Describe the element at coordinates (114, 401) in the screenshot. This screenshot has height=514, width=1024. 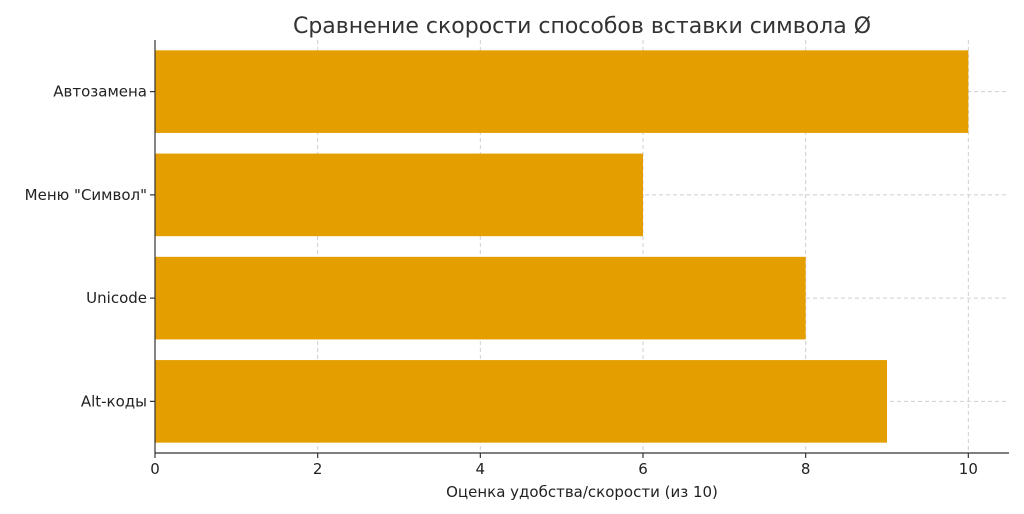
I see `y-tick-label: Alt-коды` at that location.